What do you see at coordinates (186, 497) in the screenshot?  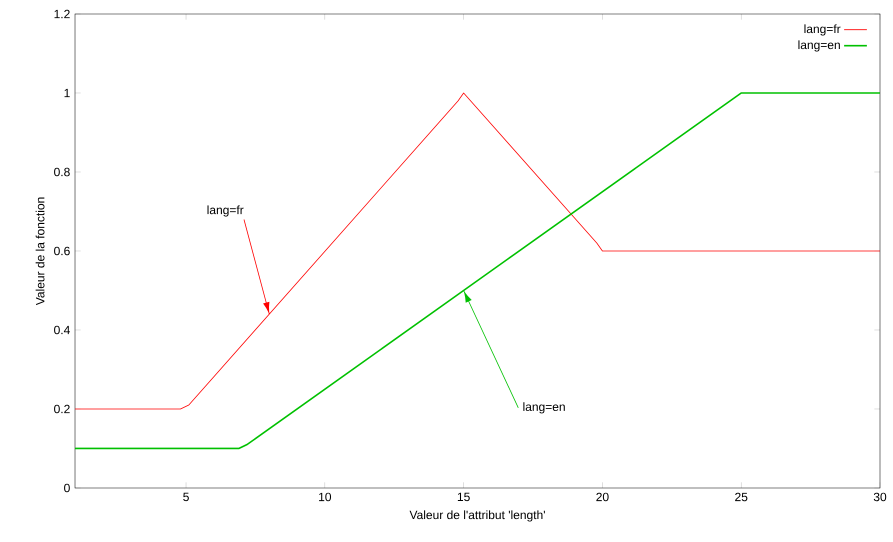 I see `x-tick-label: 5` at bounding box center [186, 497].